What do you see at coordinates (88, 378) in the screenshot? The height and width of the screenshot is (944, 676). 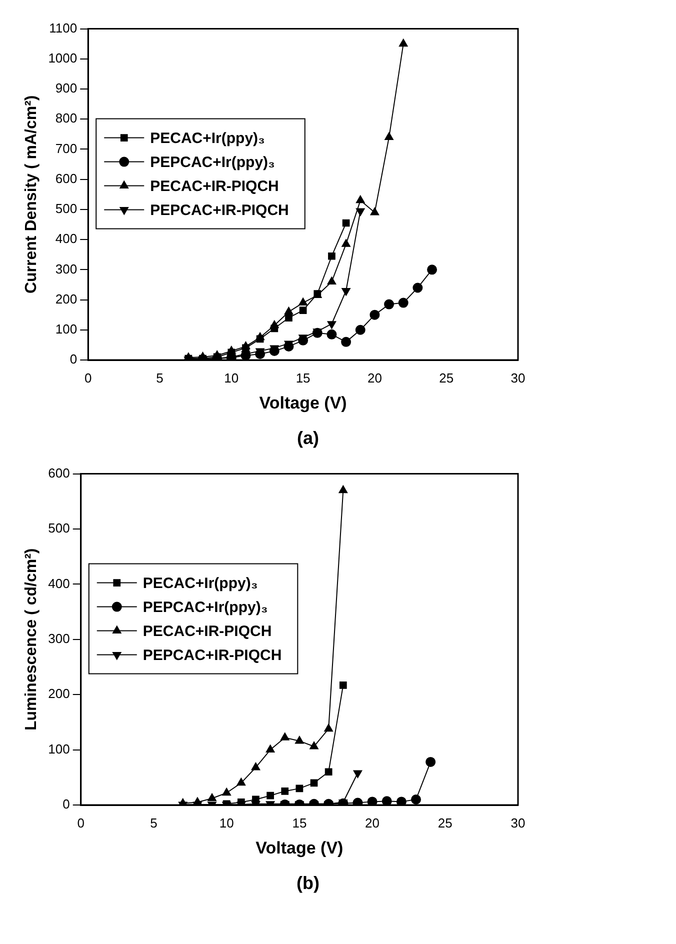 I see `x-tick-label: 0` at bounding box center [88, 378].